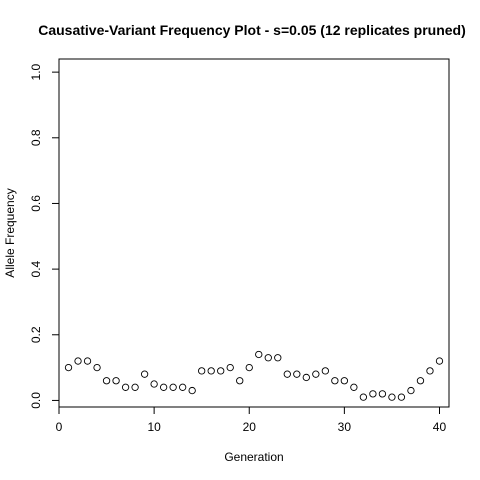 The image size is (480, 480). Describe the element at coordinates (250, 427) in the screenshot. I see `x-tick-label: 20` at that location.